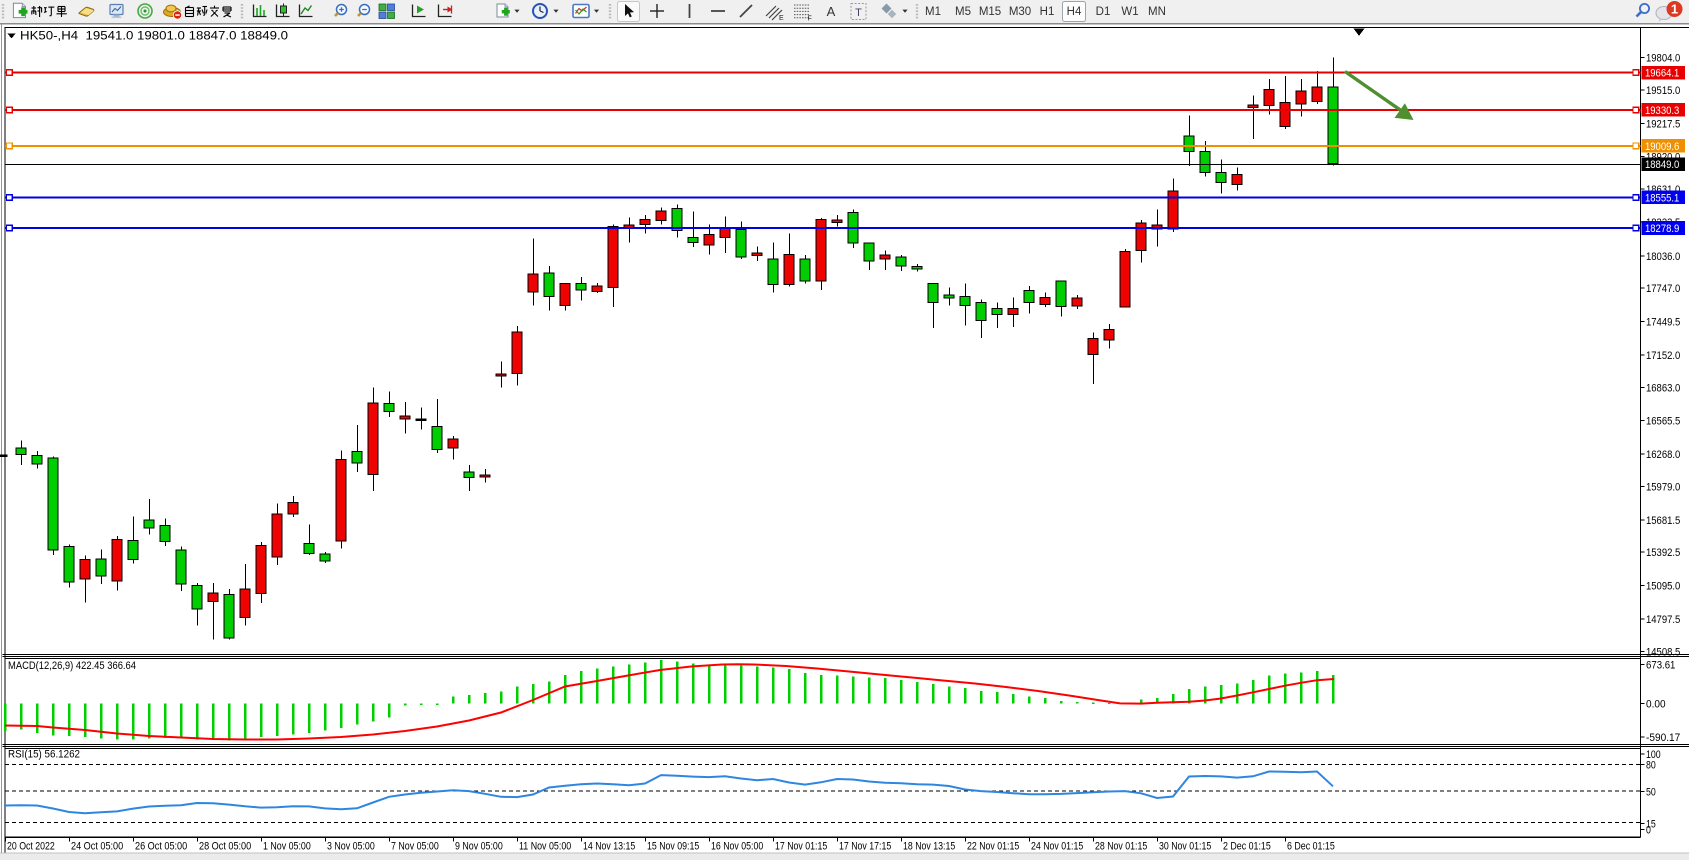  What do you see at coordinates (1663, 738) in the screenshot?
I see `svg-text: -590.17` at bounding box center [1663, 738].